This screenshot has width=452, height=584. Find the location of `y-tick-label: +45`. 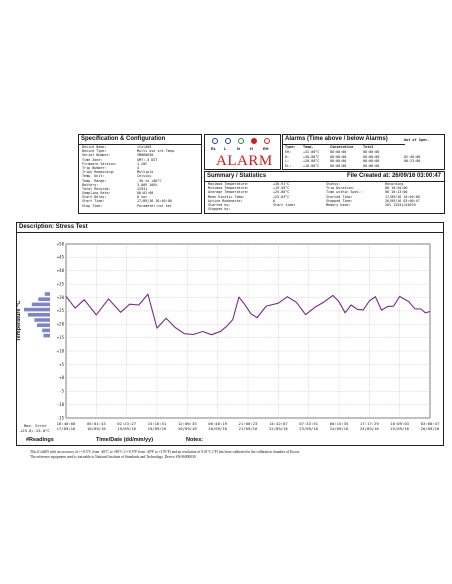

y-tick-label: +45 is located at coordinates (61, 257).